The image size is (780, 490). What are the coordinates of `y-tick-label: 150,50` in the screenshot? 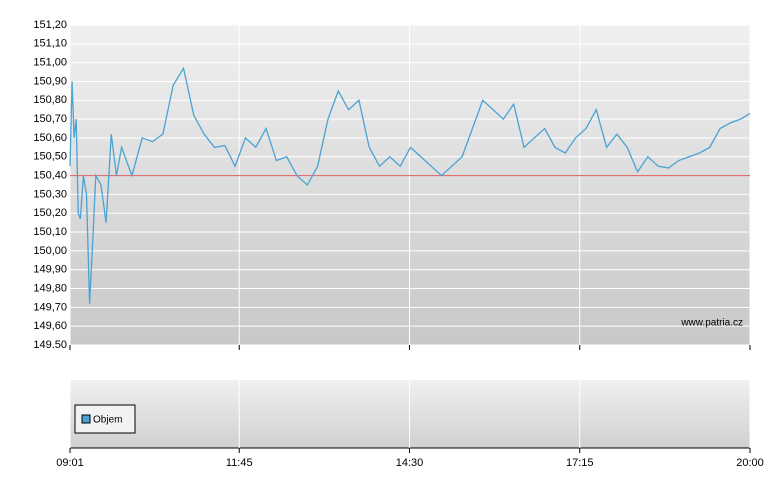 It's located at (50, 157).